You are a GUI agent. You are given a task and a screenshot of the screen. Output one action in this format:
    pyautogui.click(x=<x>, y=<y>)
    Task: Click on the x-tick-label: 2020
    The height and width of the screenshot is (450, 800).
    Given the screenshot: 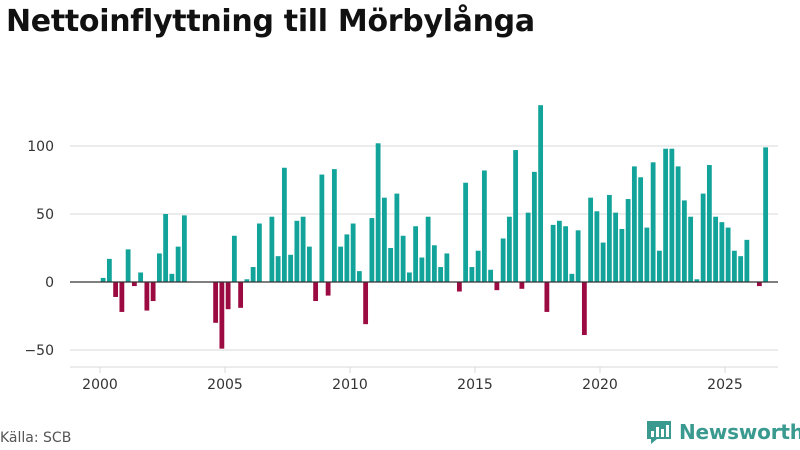 What is the action you would take?
    pyautogui.click(x=600, y=385)
    